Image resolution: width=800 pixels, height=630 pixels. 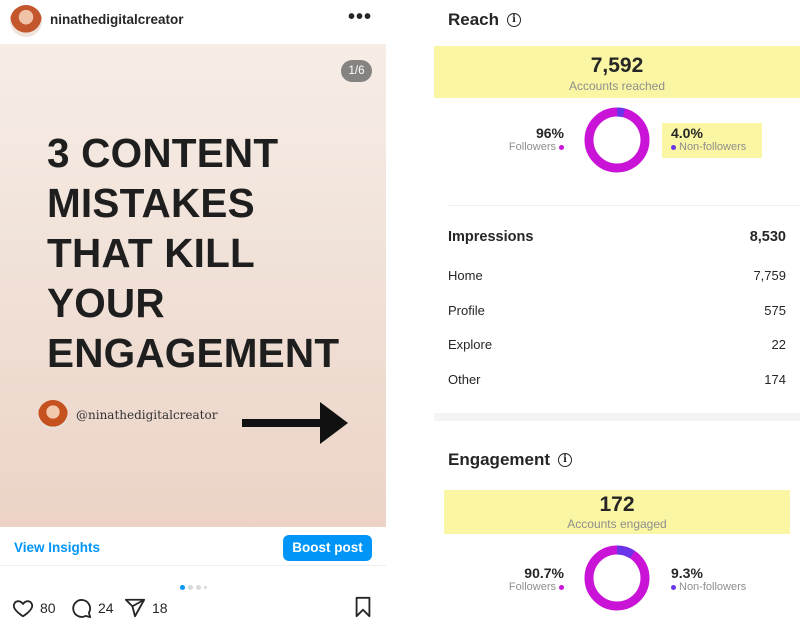 I want to click on creator-handle: @ninathedigitalcreator, so click(x=147, y=415).